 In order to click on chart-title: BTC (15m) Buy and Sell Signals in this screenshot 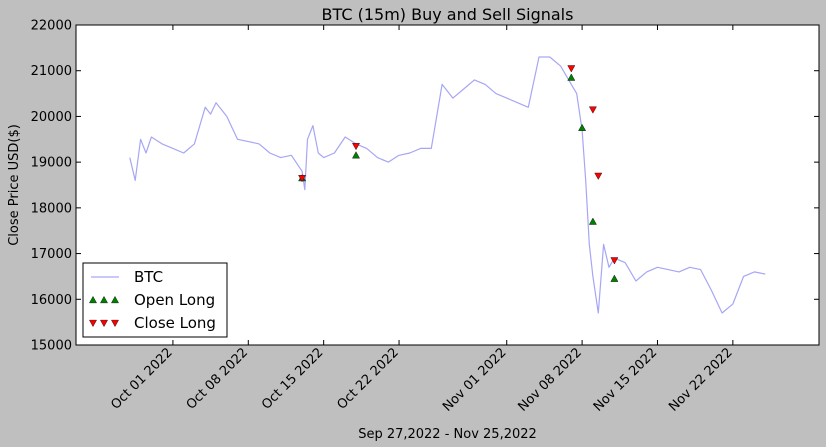, I will do `click(448, 14)`.